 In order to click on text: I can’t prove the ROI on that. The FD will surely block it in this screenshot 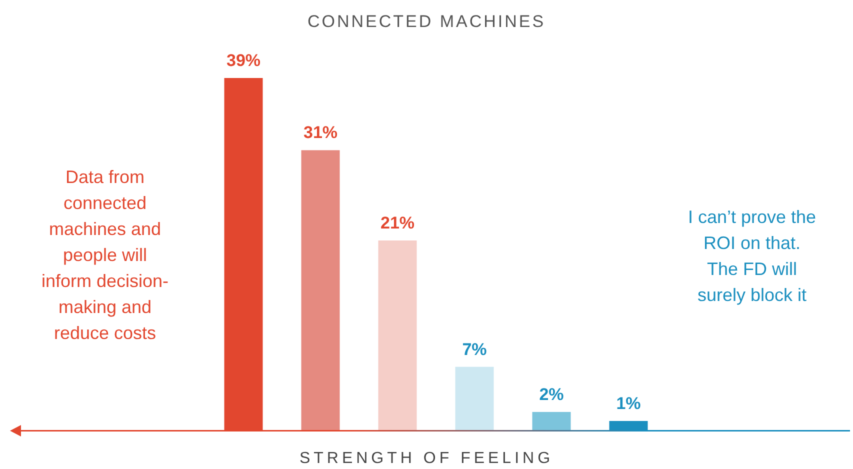, I will do `click(752, 256)`.